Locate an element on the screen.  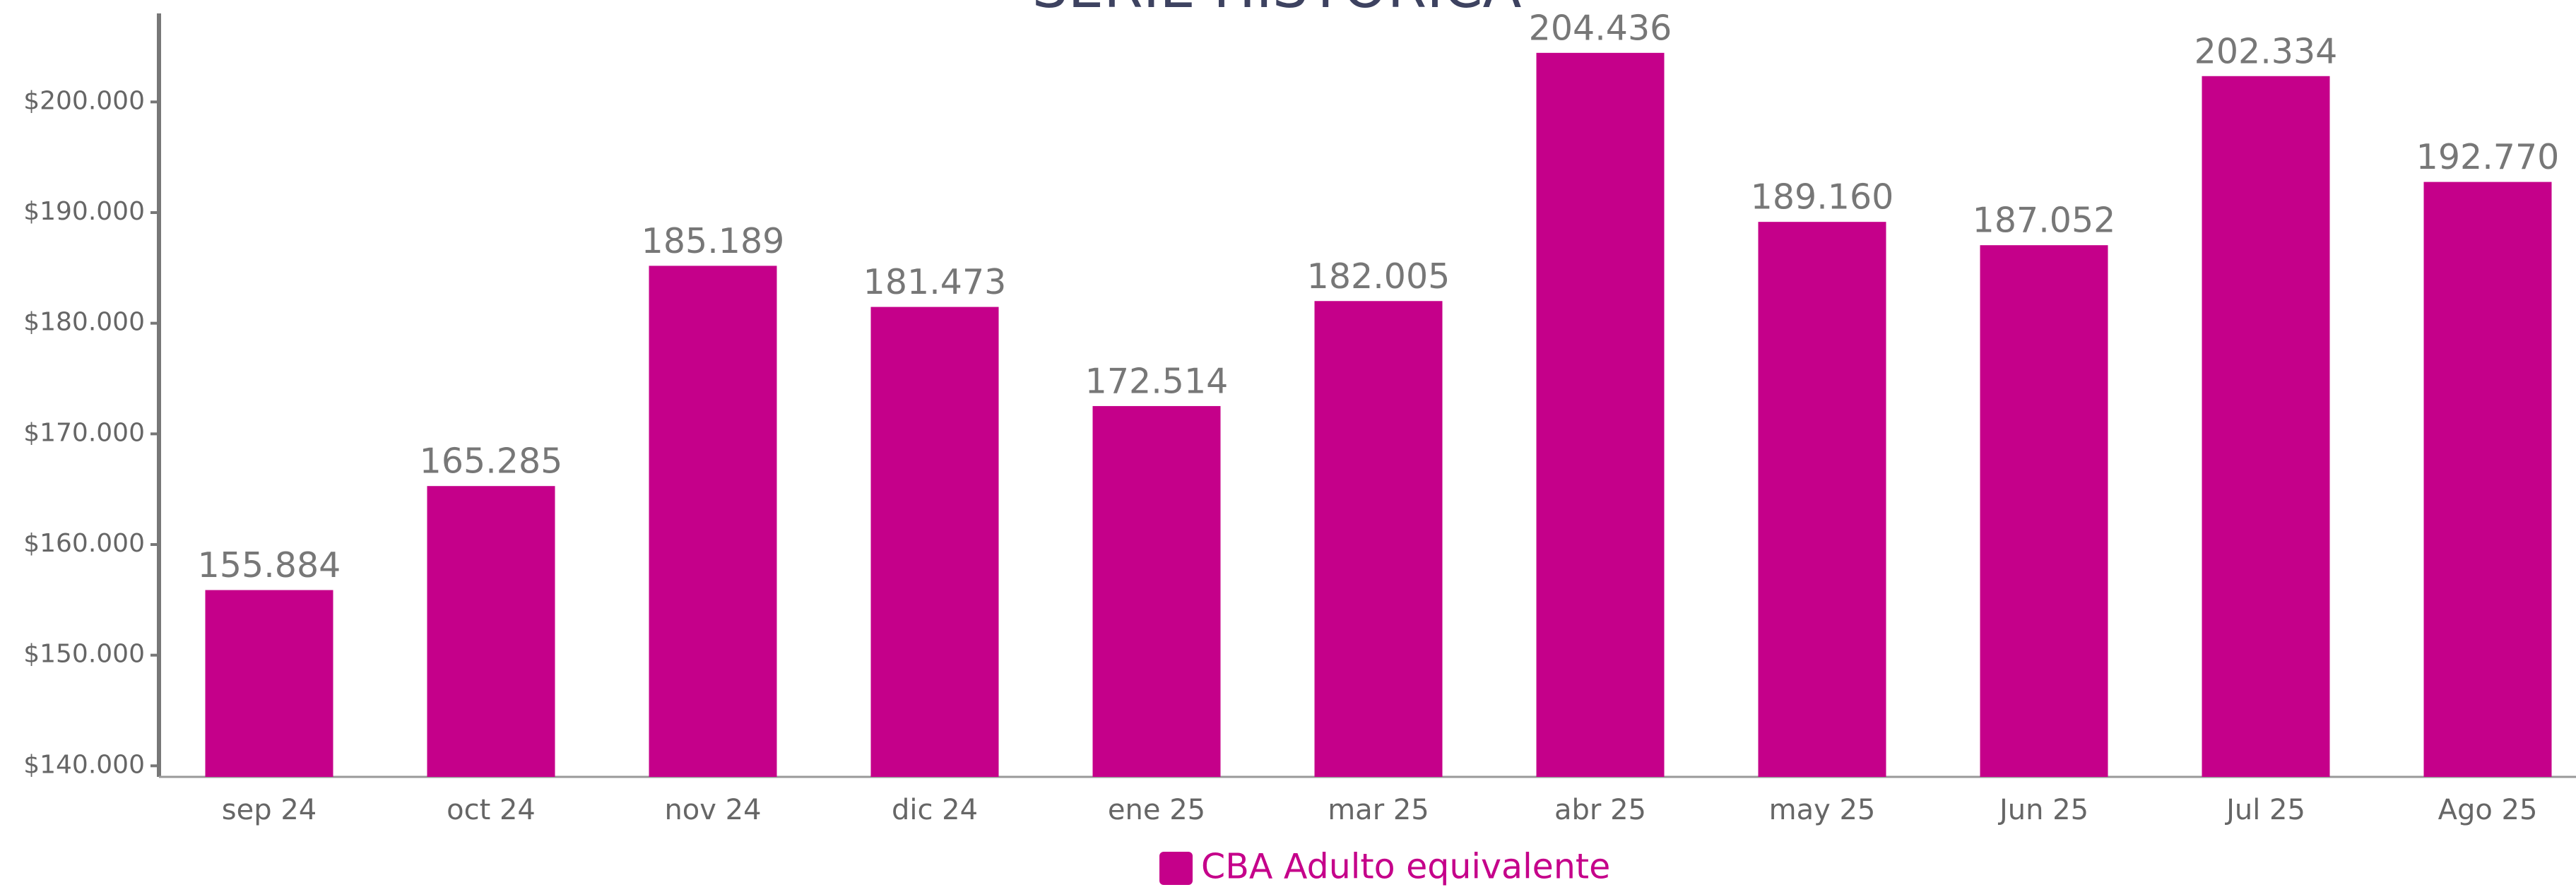
value-label: 165.285 is located at coordinates (491, 461).